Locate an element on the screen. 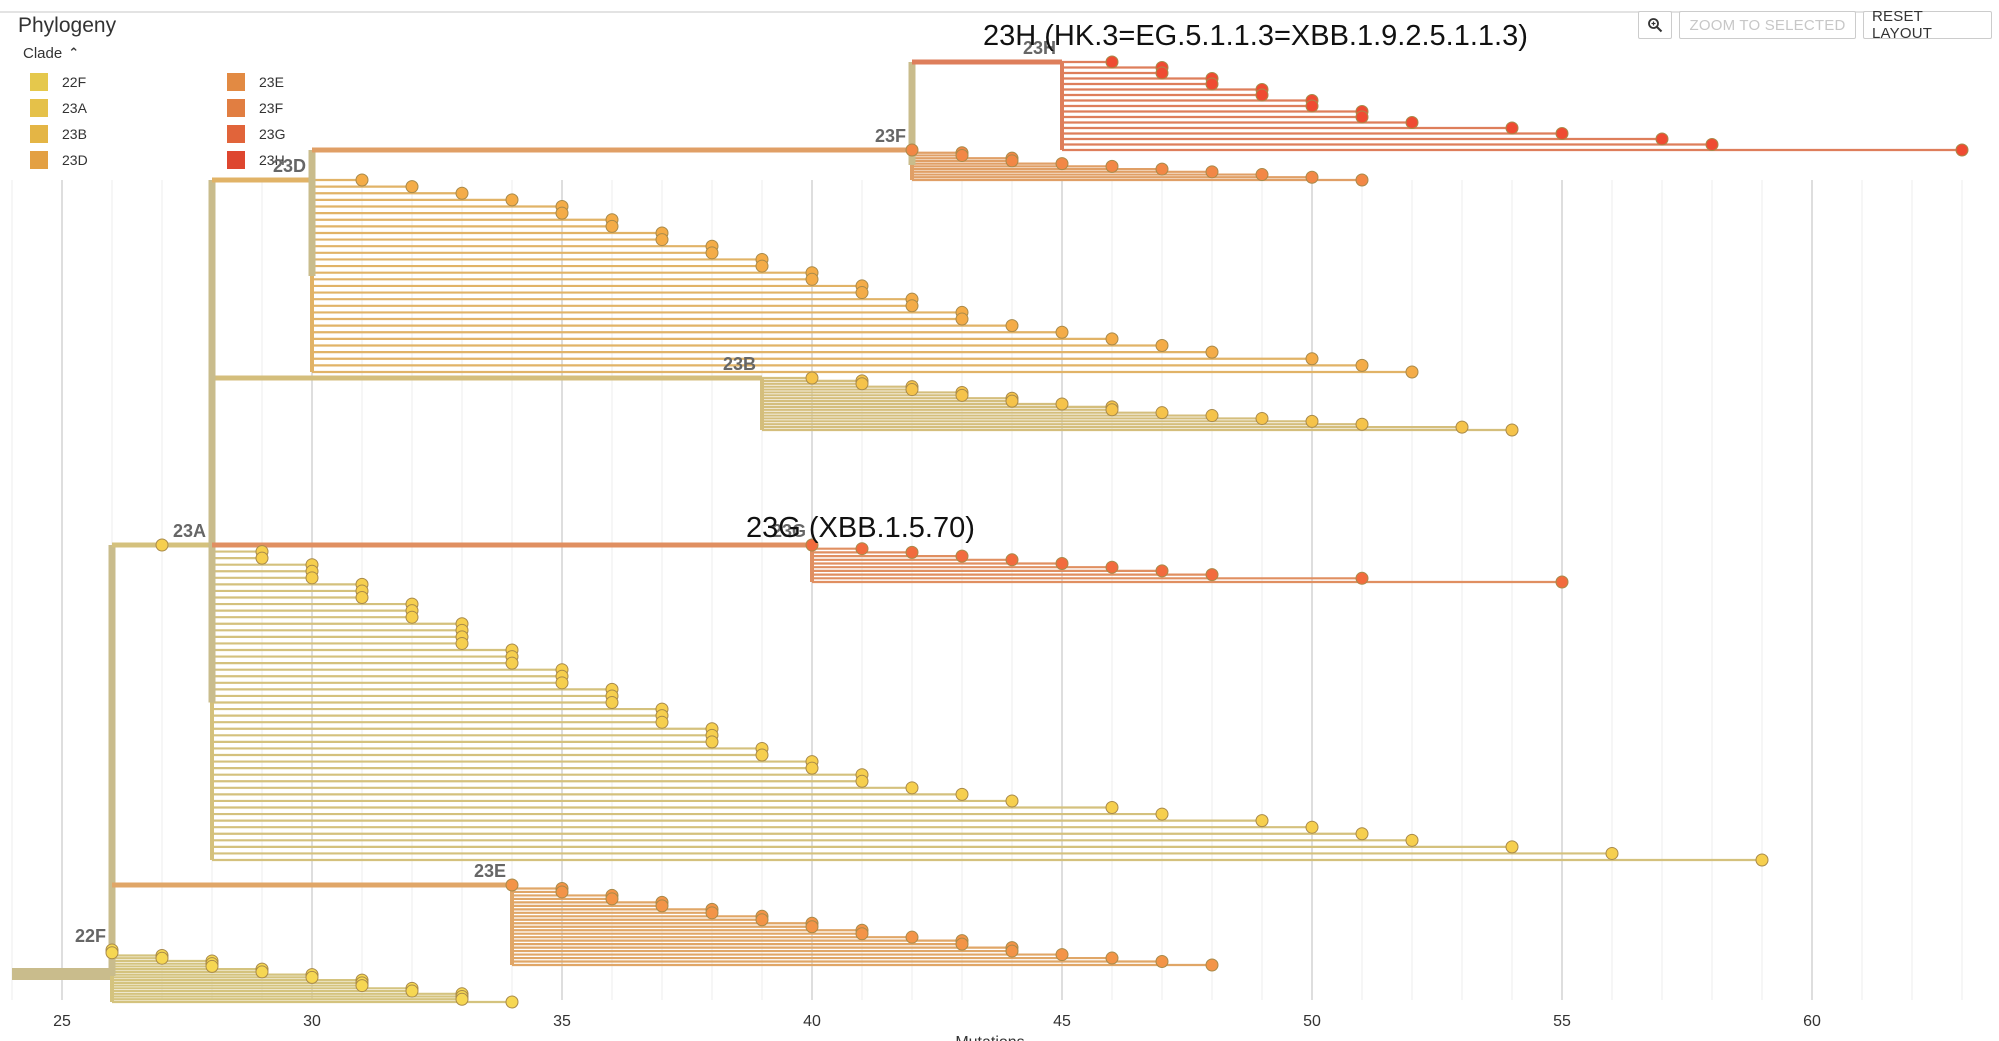 This screenshot has width=1999, height=1041. reset-layout-button: RESET LAYOUT is located at coordinates (1927, 25).